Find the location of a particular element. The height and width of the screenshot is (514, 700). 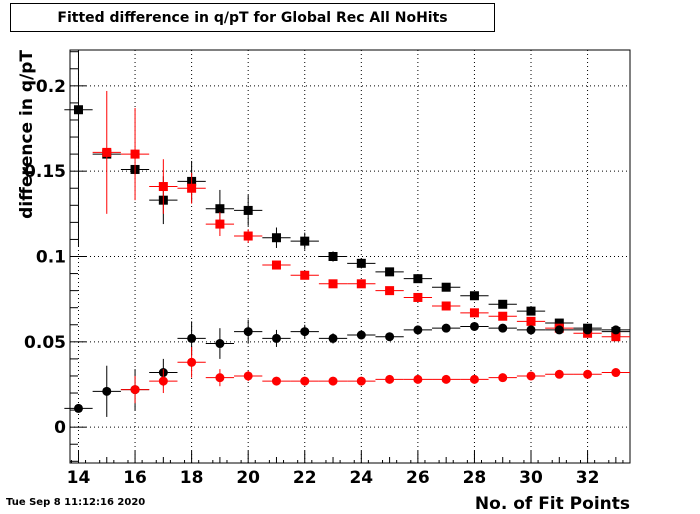

x-tick-label: 22 is located at coordinates (305, 478).